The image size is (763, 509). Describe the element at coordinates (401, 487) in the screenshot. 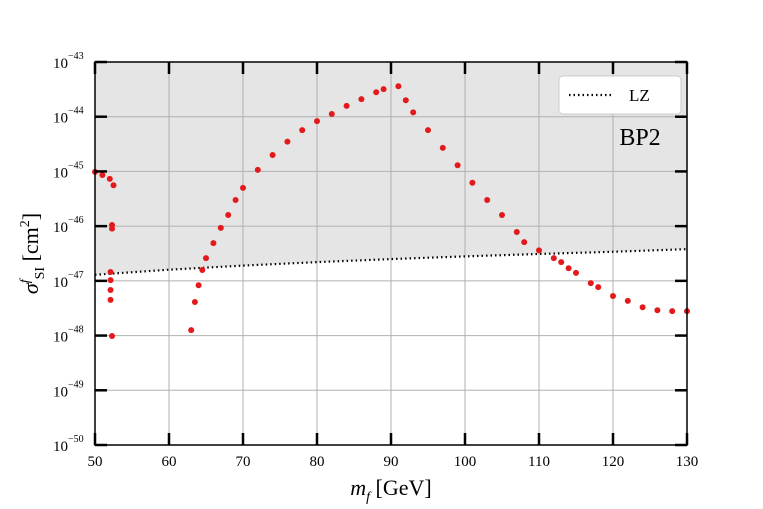

I see `axis-label-part: [GeV]` at that location.